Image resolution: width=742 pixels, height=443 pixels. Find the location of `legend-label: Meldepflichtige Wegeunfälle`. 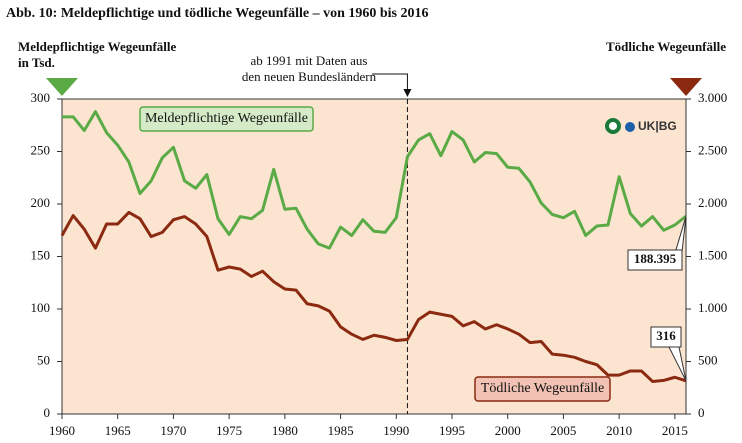

legend-label: Meldepflichtige Wegeunfälle is located at coordinates (226, 118).